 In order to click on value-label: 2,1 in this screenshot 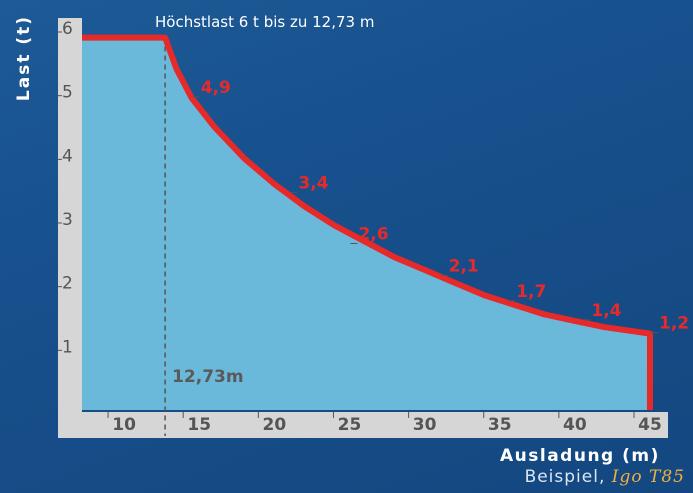, I will do `click(464, 266)`.